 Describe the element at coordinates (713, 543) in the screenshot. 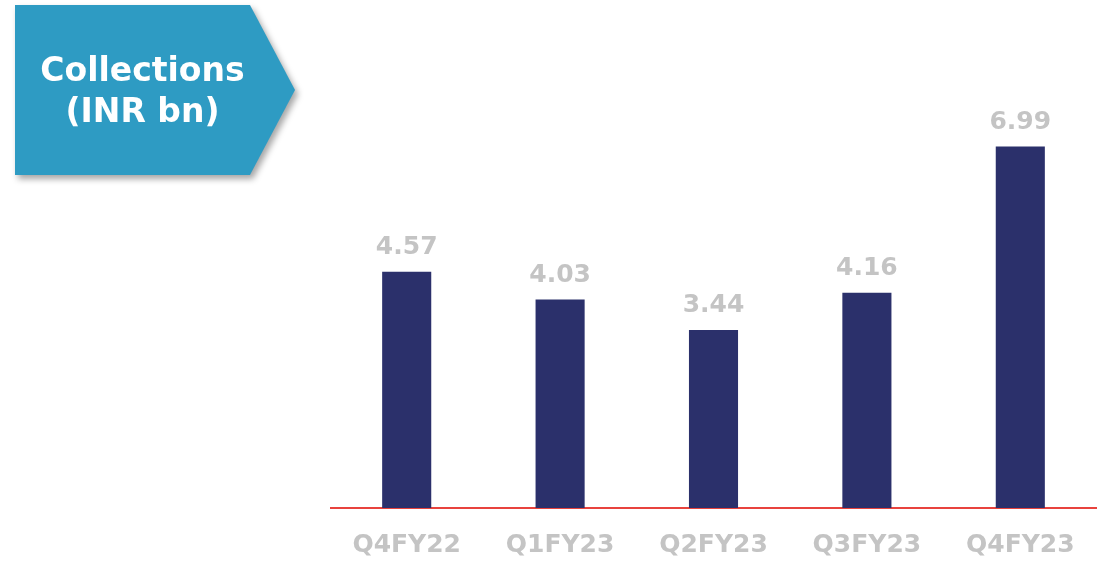

I see `x-tick-label: Q2FY23` at that location.